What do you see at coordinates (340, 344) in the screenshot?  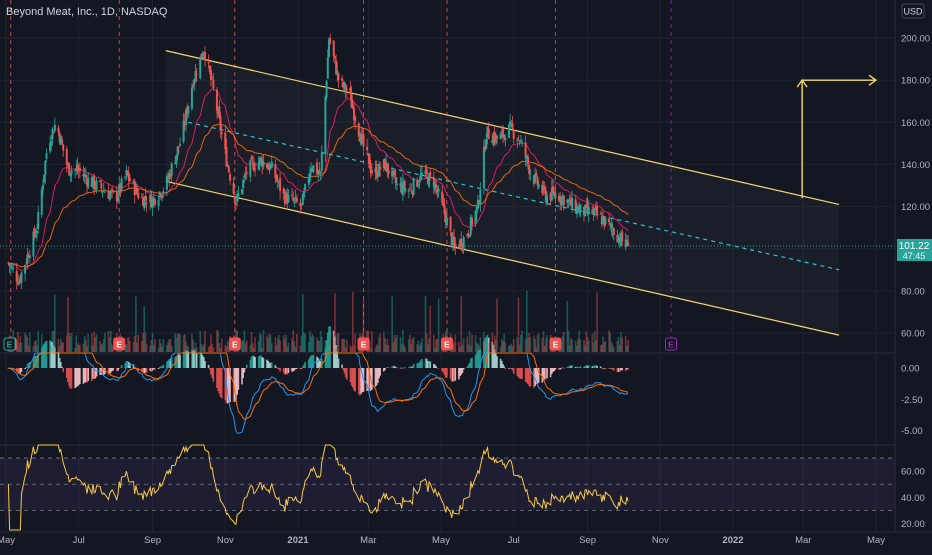 I see `earnings-markers: EEEEEEEE` at bounding box center [340, 344].